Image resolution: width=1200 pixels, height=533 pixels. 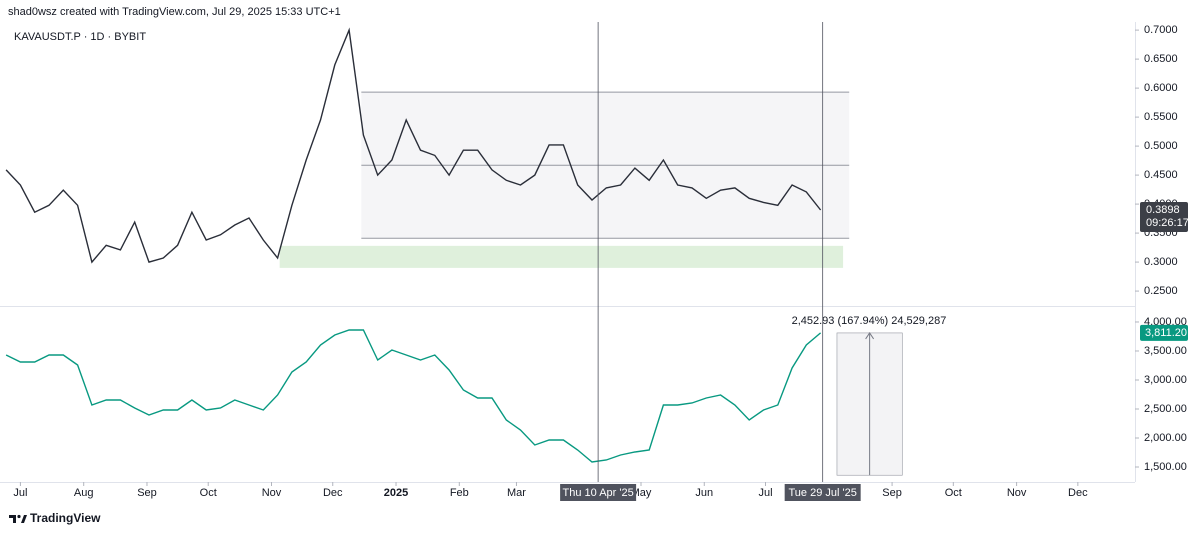 What do you see at coordinates (84, 493) in the screenshot?
I see `x-tick-label: Aug` at bounding box center [84, 493].